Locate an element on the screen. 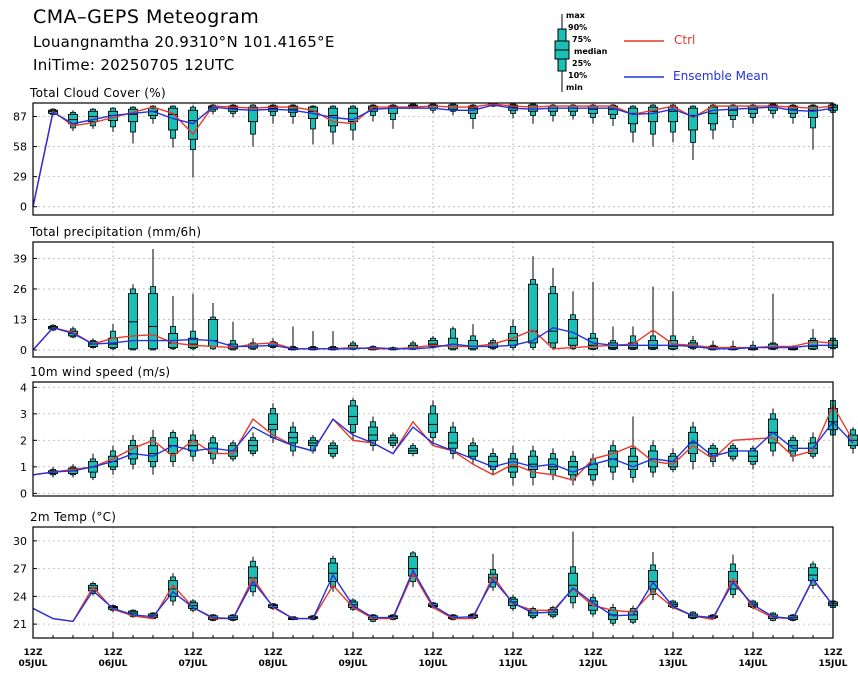  location-line: Louangnamtha 20.9310°N 101.4165°E is located at coordinates (184, 42).